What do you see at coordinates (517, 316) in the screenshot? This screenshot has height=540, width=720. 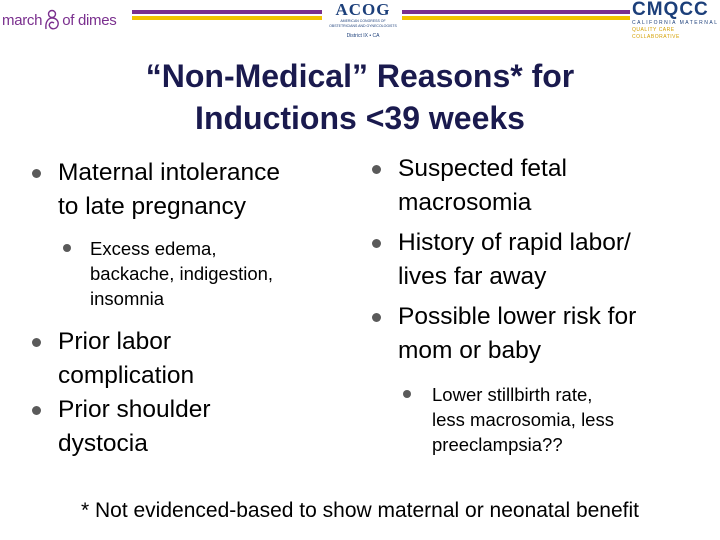 I see `bullet-text-line: Possible lower risk for` at bounding box center [517, 316].